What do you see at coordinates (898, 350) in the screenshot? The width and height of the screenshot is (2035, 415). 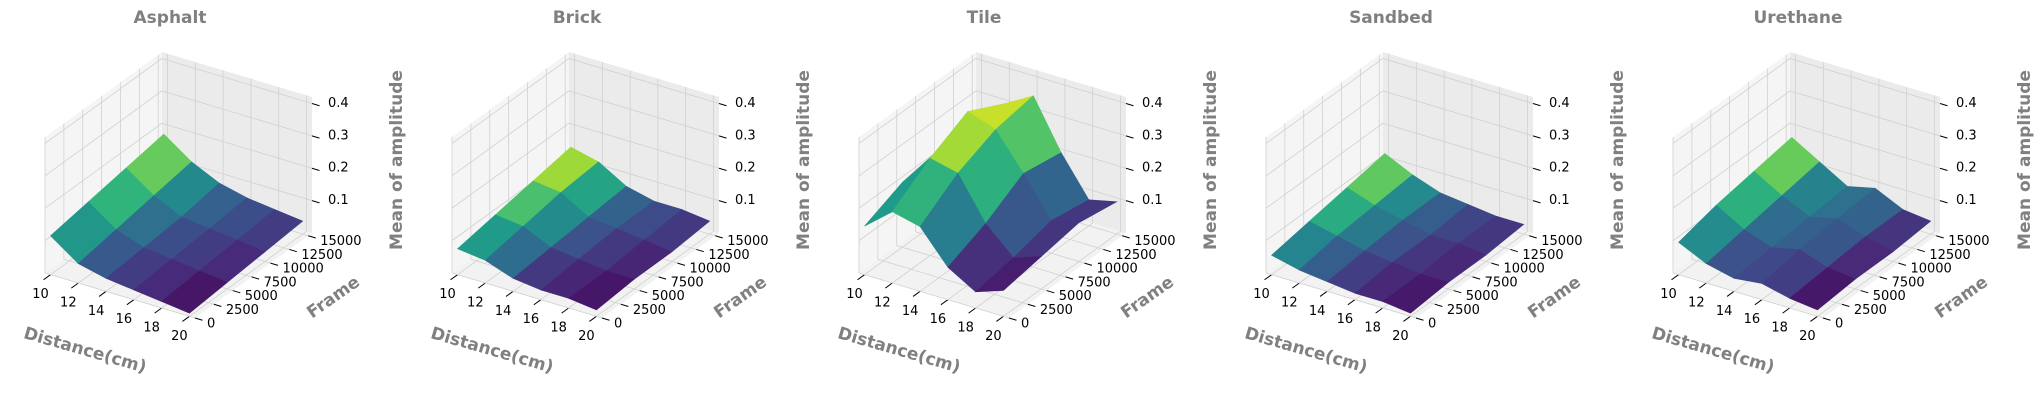 I see `x-axis-label: Distance(cm)` at bounding box center [898, 350].